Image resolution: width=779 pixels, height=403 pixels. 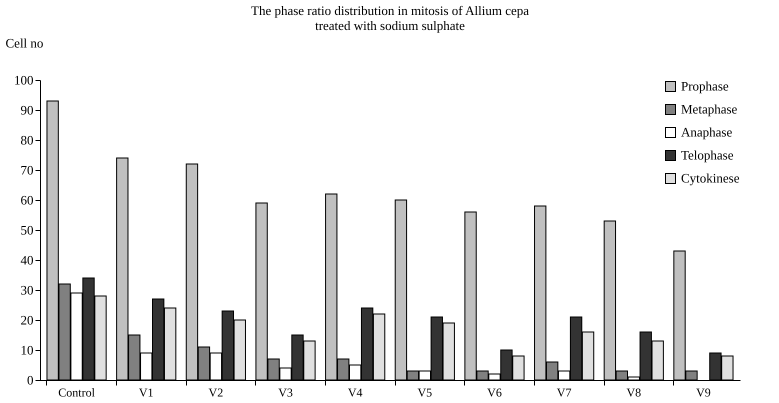 I want to click on y-tick-label: 20, so click(x=27, y=320).